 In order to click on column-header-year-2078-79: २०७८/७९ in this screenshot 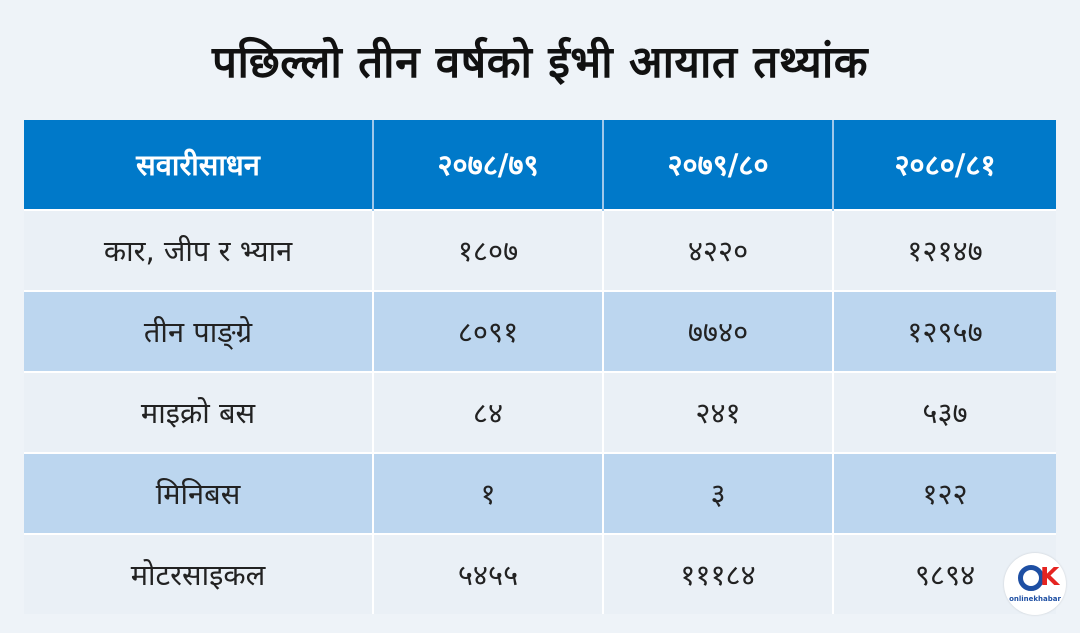, I will do `click(488, 165)`.